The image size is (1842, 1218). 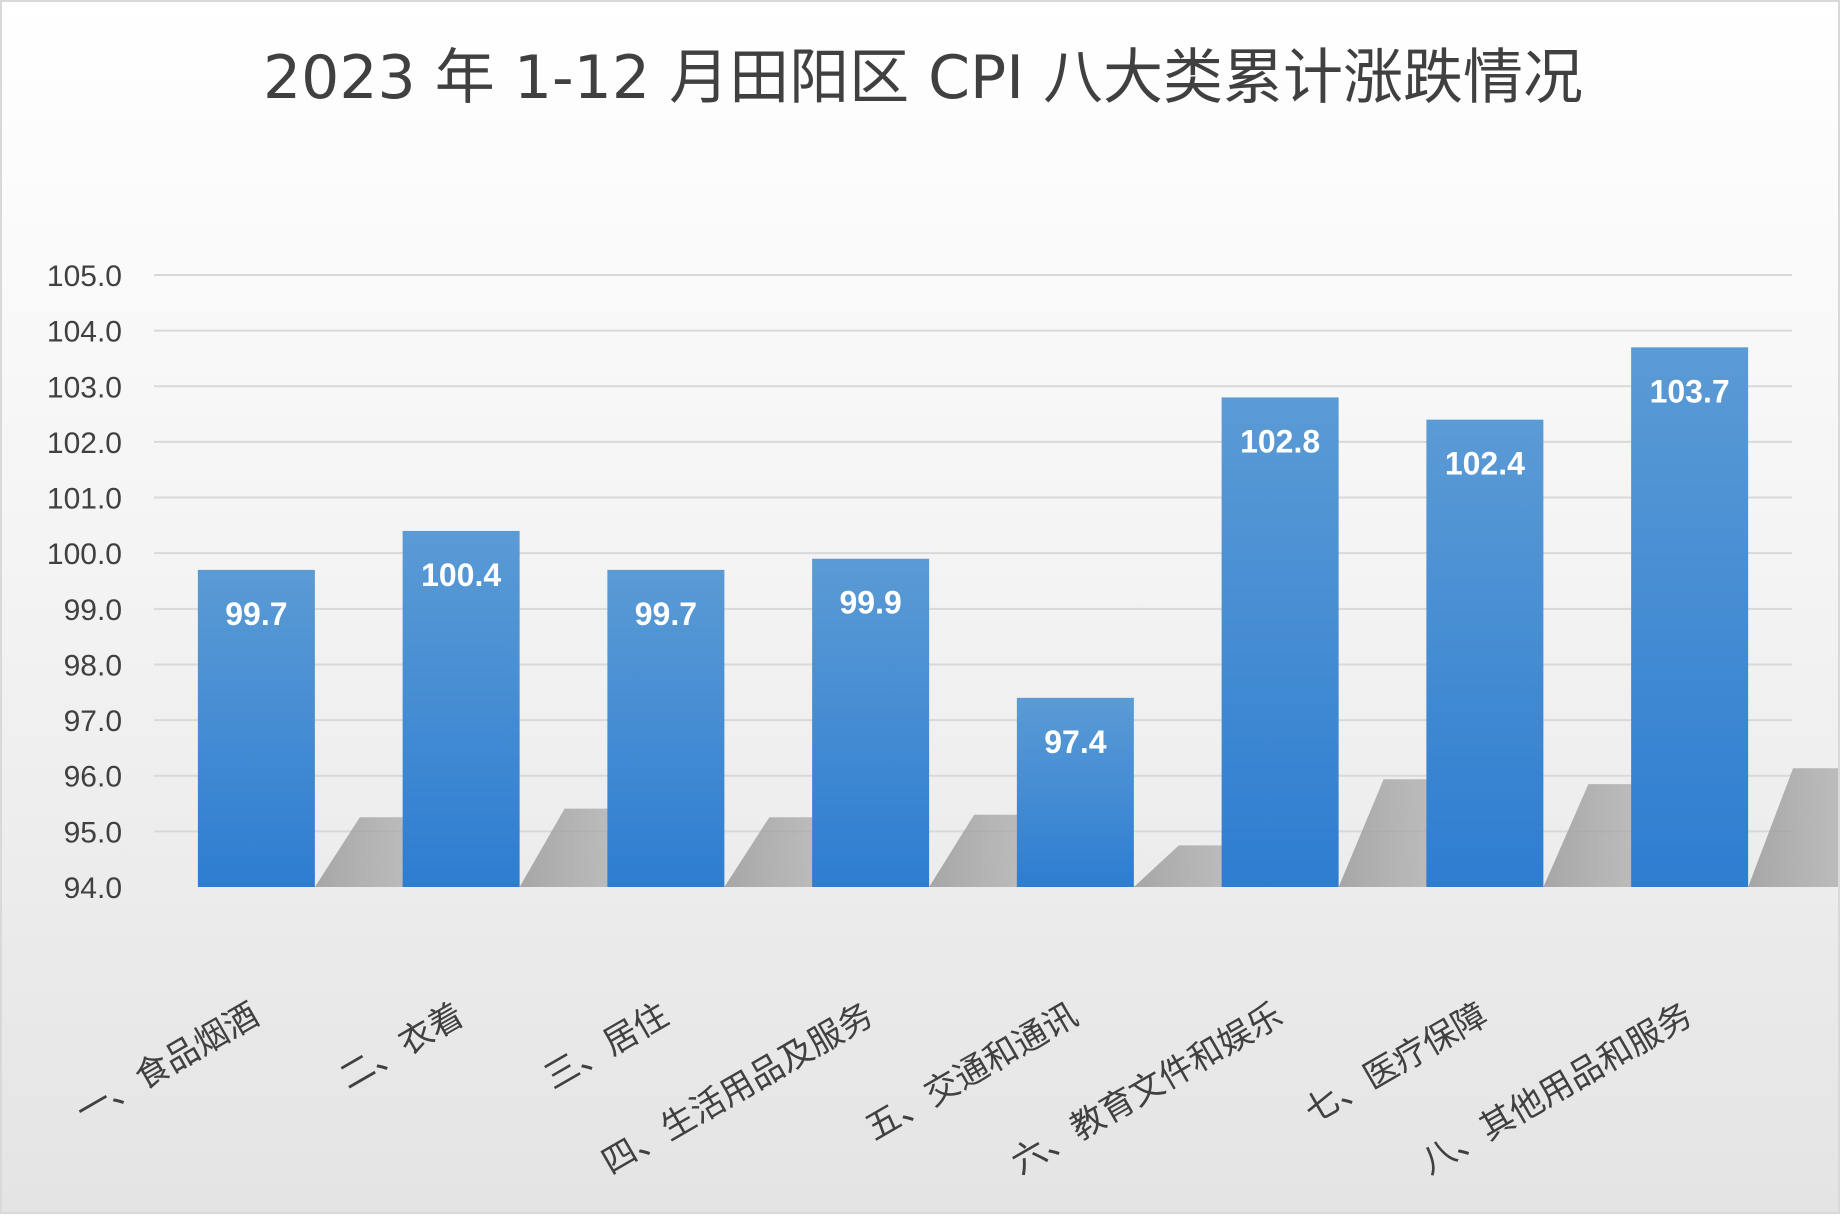 I want to click on y-tick-label: 96.0, so click(x=93, y=777).